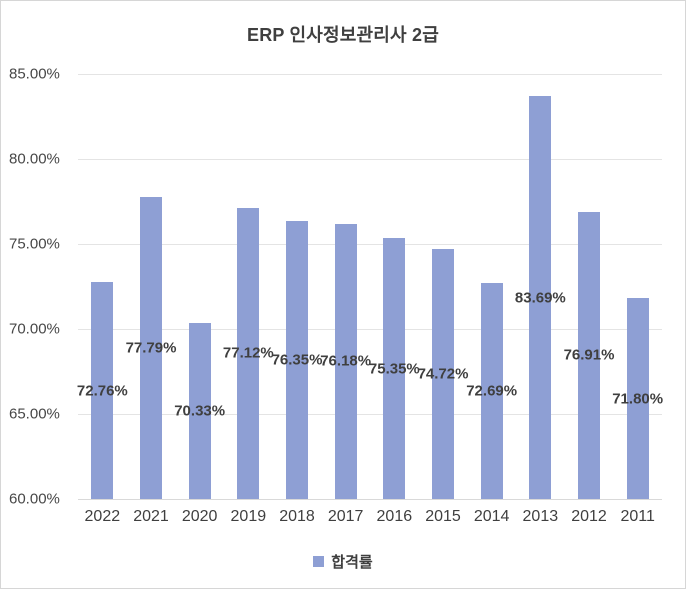  I want to click on data-label-2013: 83.69%, so click(540, 298).